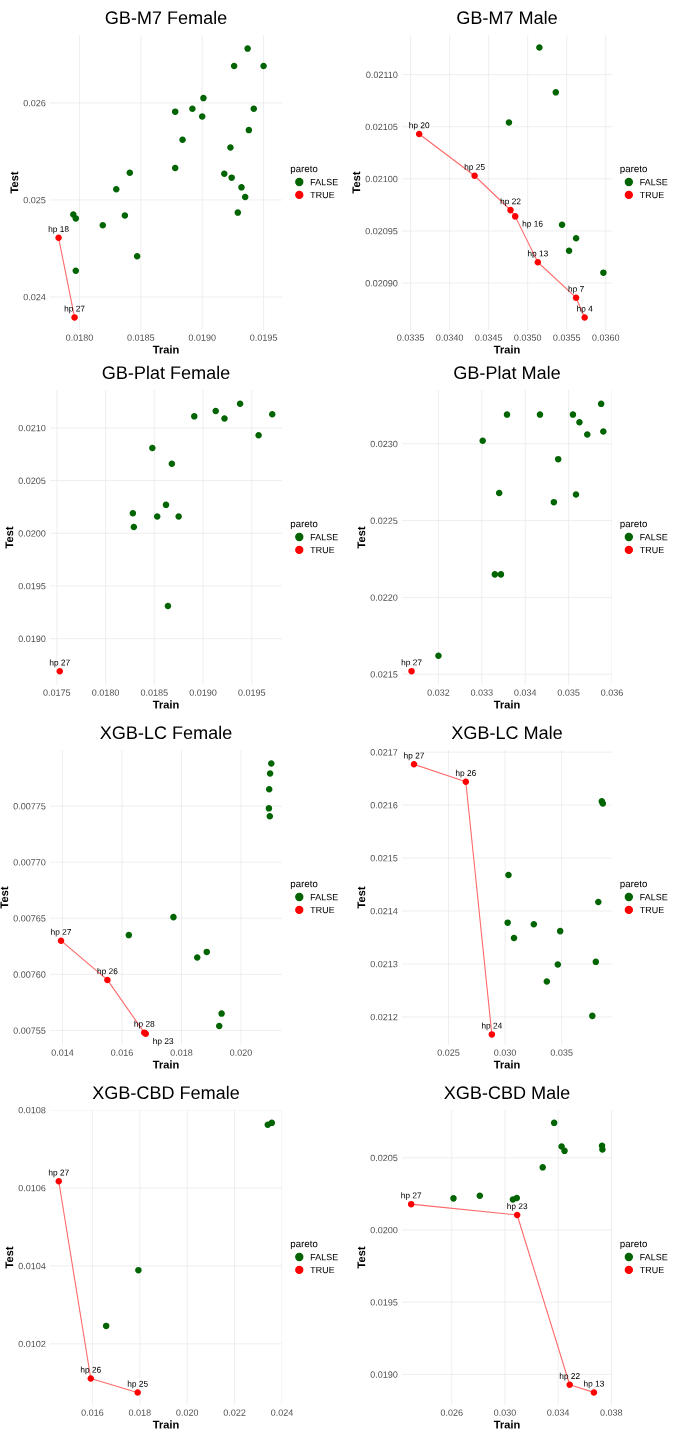 This screenshot has height=1435, width=688. I want to click on y-tick-label: 0.00770, so click(29, 862).